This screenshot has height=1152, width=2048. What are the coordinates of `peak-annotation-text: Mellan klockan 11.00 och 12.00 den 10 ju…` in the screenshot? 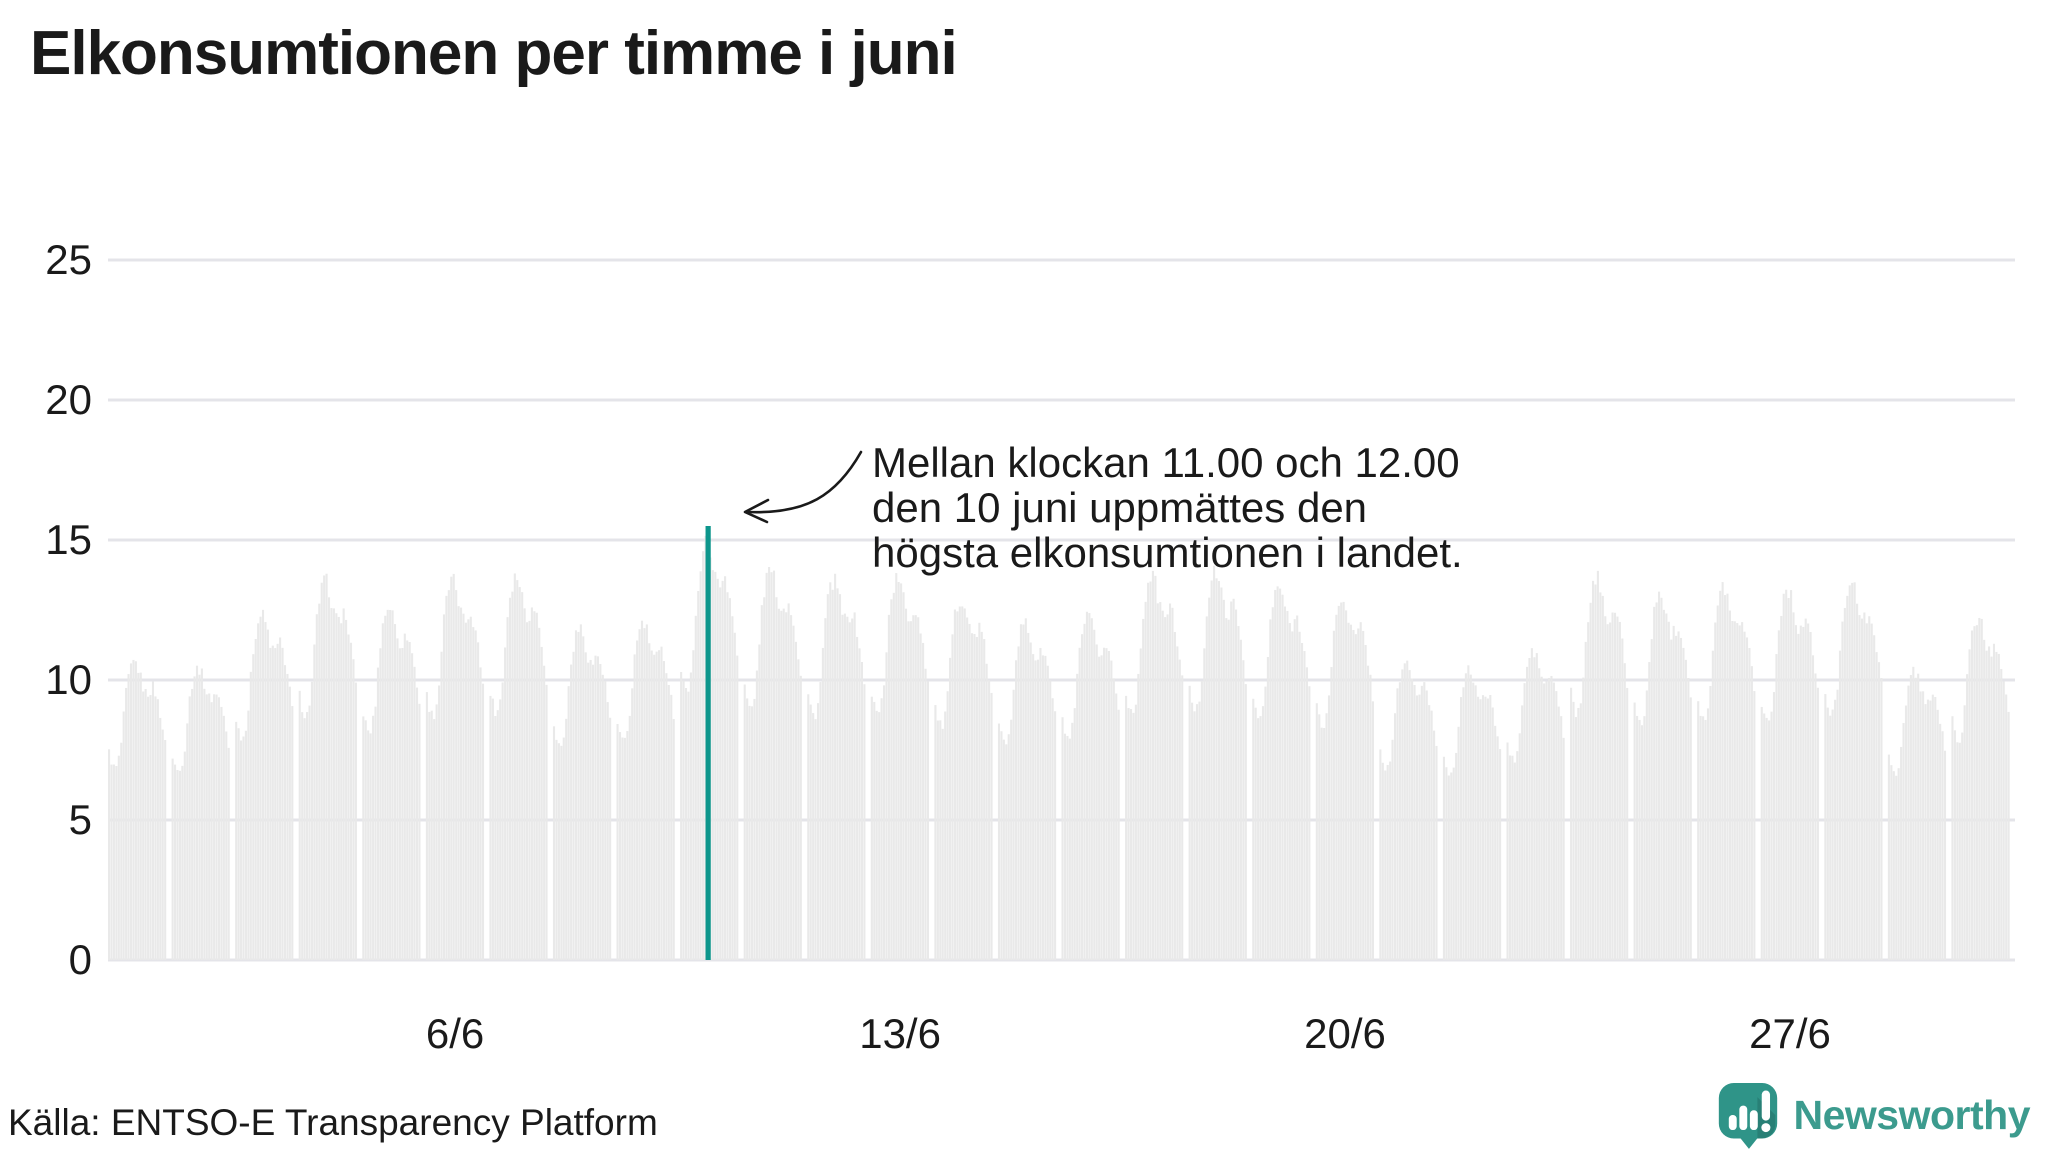 It's located at (1167, 507).